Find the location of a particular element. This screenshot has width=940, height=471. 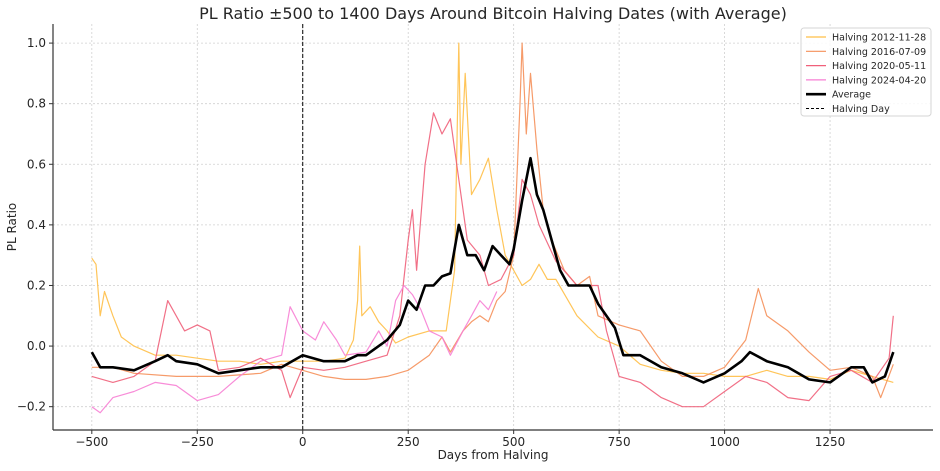

x-axis-label: Days from Halving is located at coordinates (493, 455).